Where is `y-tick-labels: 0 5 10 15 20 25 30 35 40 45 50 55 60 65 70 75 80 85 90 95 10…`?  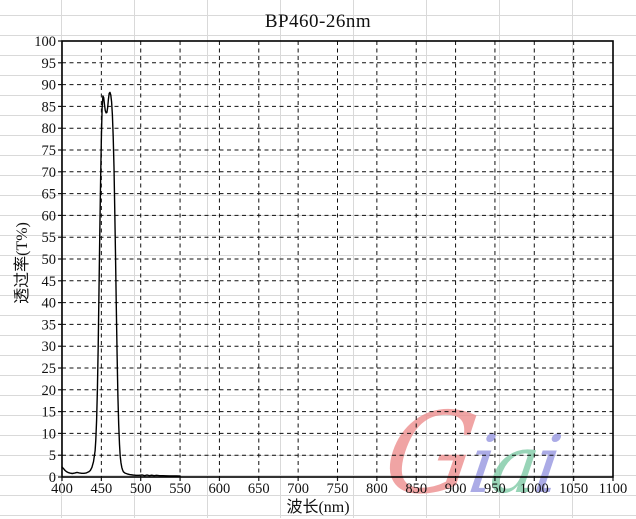 y-tick-labels: 0 5 10 15 20 25 30 35 40 45 50 55 60 65 70 75 80 85 90 95 10… is located at coordinates (45, 260).